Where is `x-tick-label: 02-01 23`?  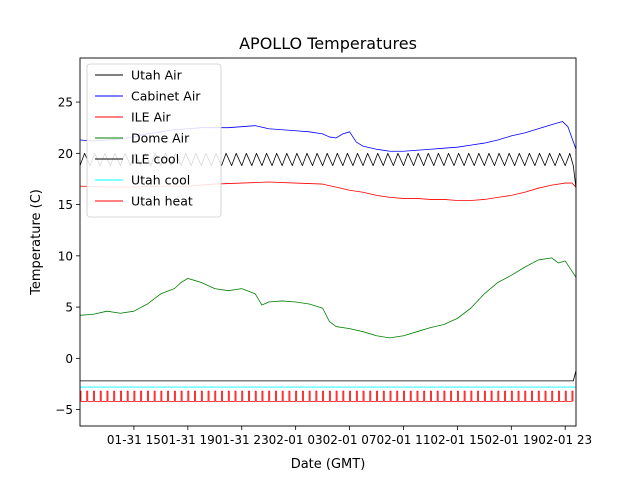
x-tick-label: 02-01 23 is located at coordinates (565, 440).